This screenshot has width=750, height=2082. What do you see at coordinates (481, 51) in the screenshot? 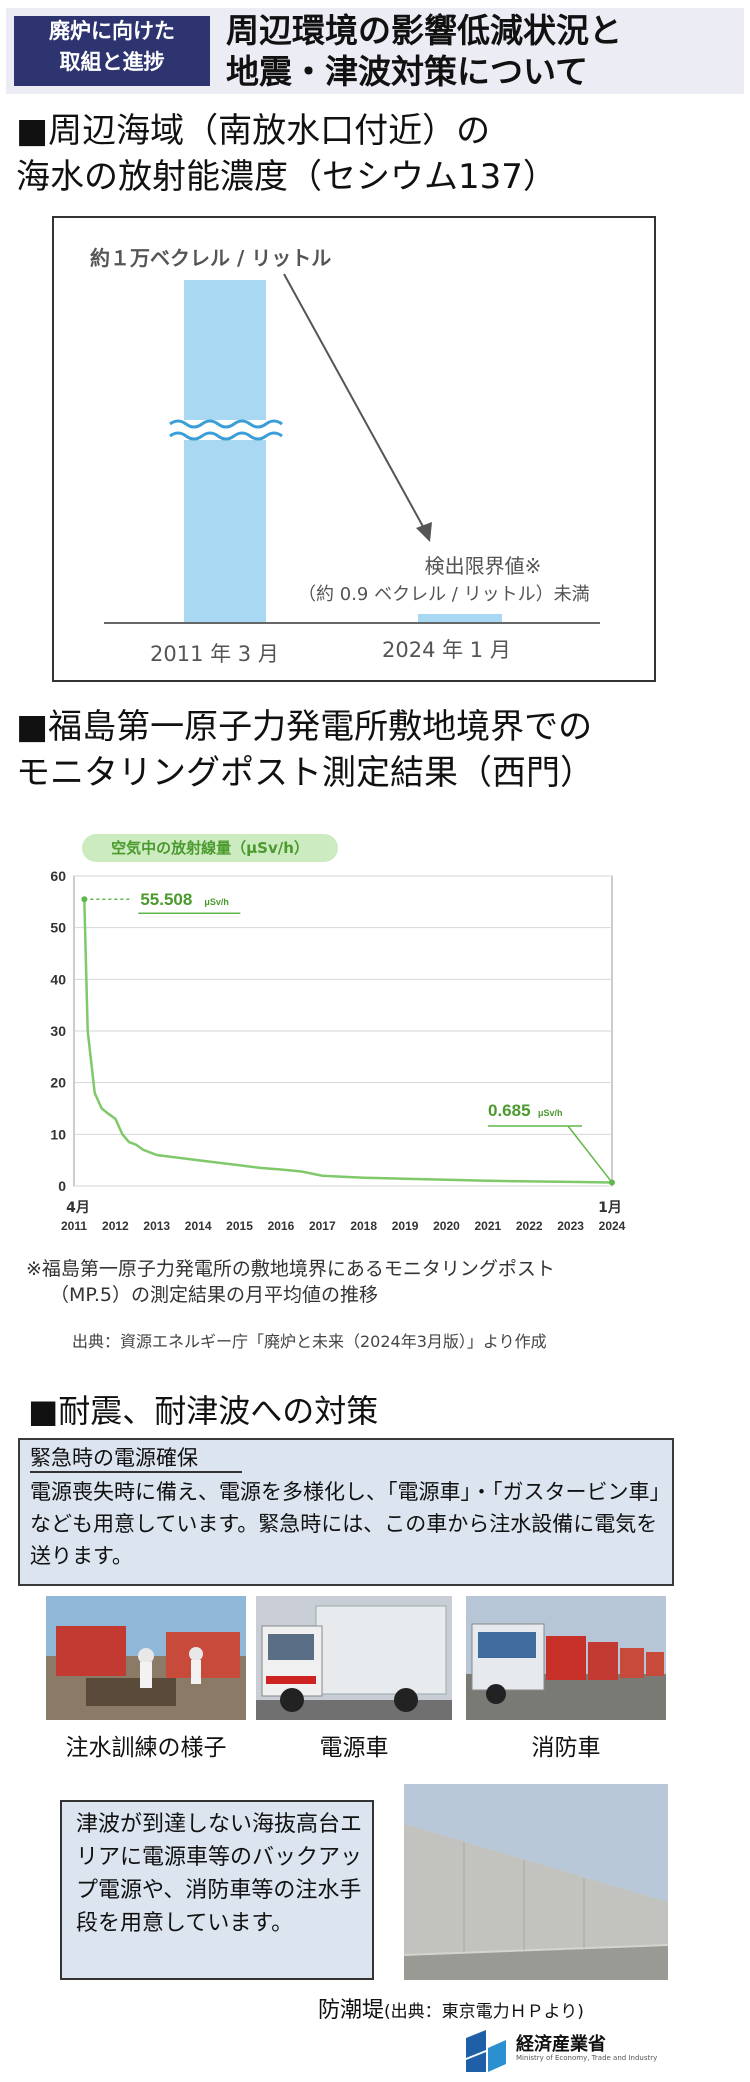
I see `page-title: 周辺環境の影響低減状況と 地震・津波対策について` at bounding box center [481, 51].